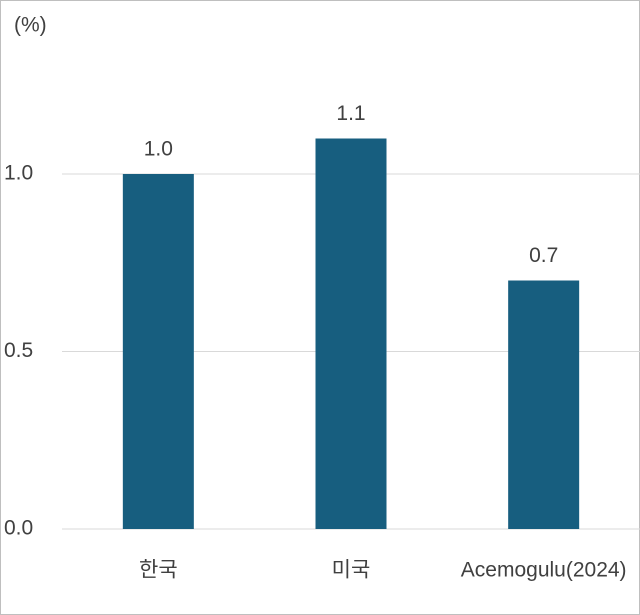  Describe the element at coordinates (158, 149) in the screenshot. I see `data-label: 1.0` at that location.